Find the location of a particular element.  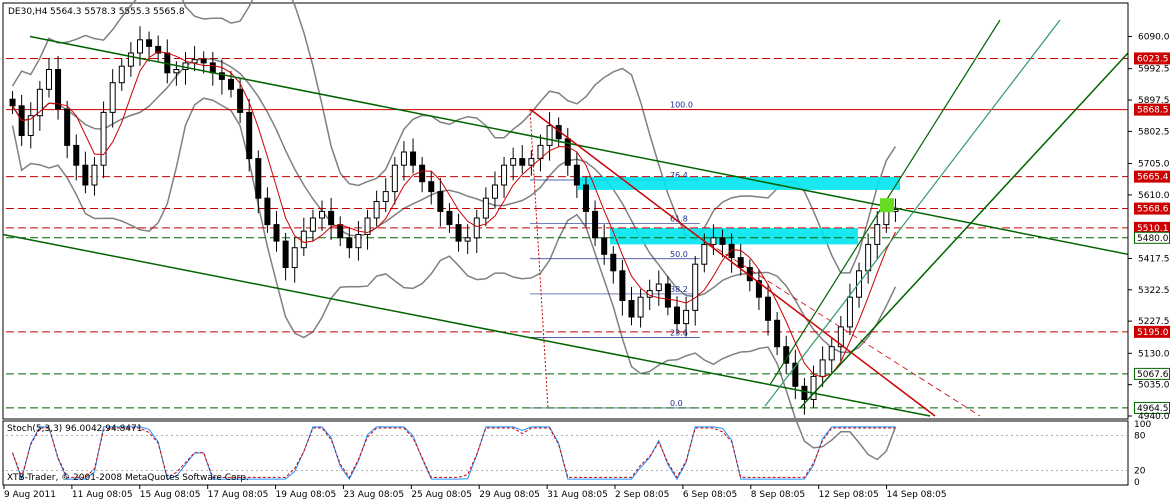

time-tick-label: 25 Aug 08:05 is located at coordinates (441, 495).